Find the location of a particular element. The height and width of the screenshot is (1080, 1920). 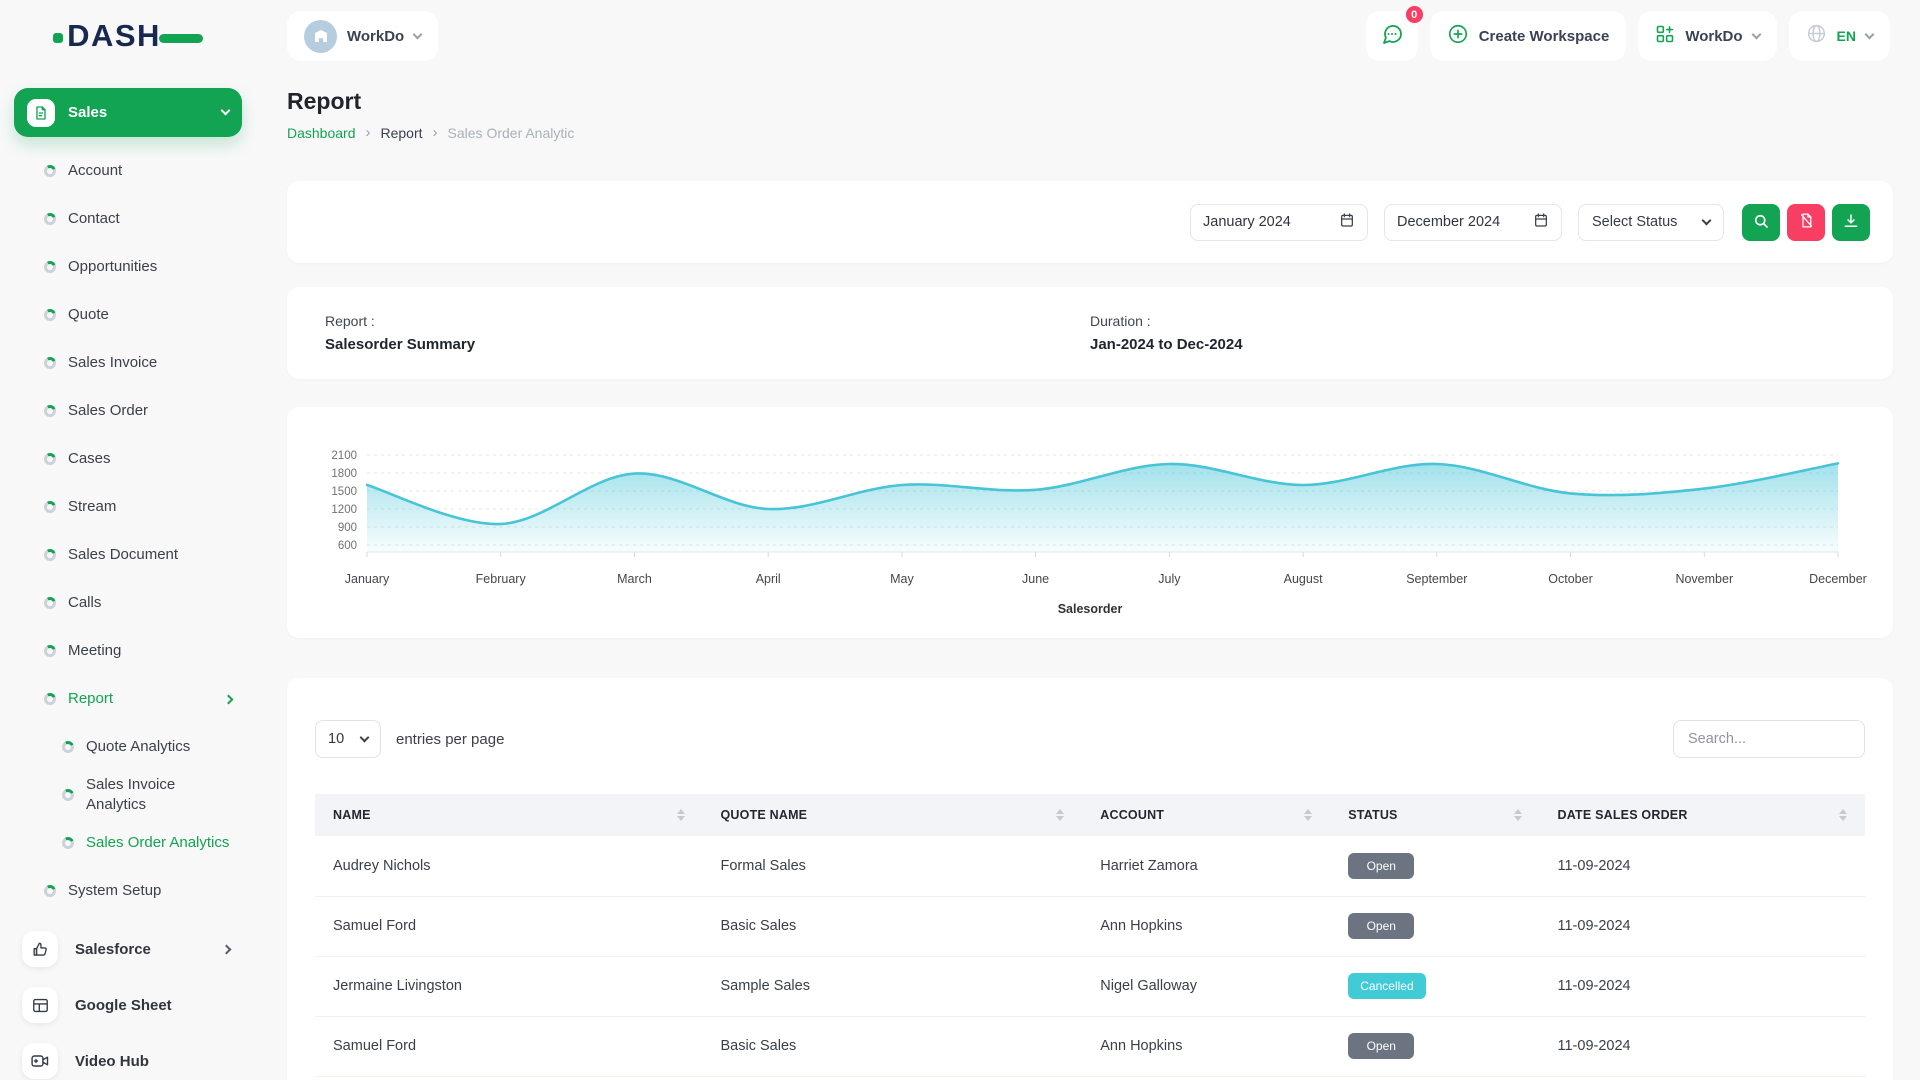

status-select: Select Status is located at coordinates (1651, 222).